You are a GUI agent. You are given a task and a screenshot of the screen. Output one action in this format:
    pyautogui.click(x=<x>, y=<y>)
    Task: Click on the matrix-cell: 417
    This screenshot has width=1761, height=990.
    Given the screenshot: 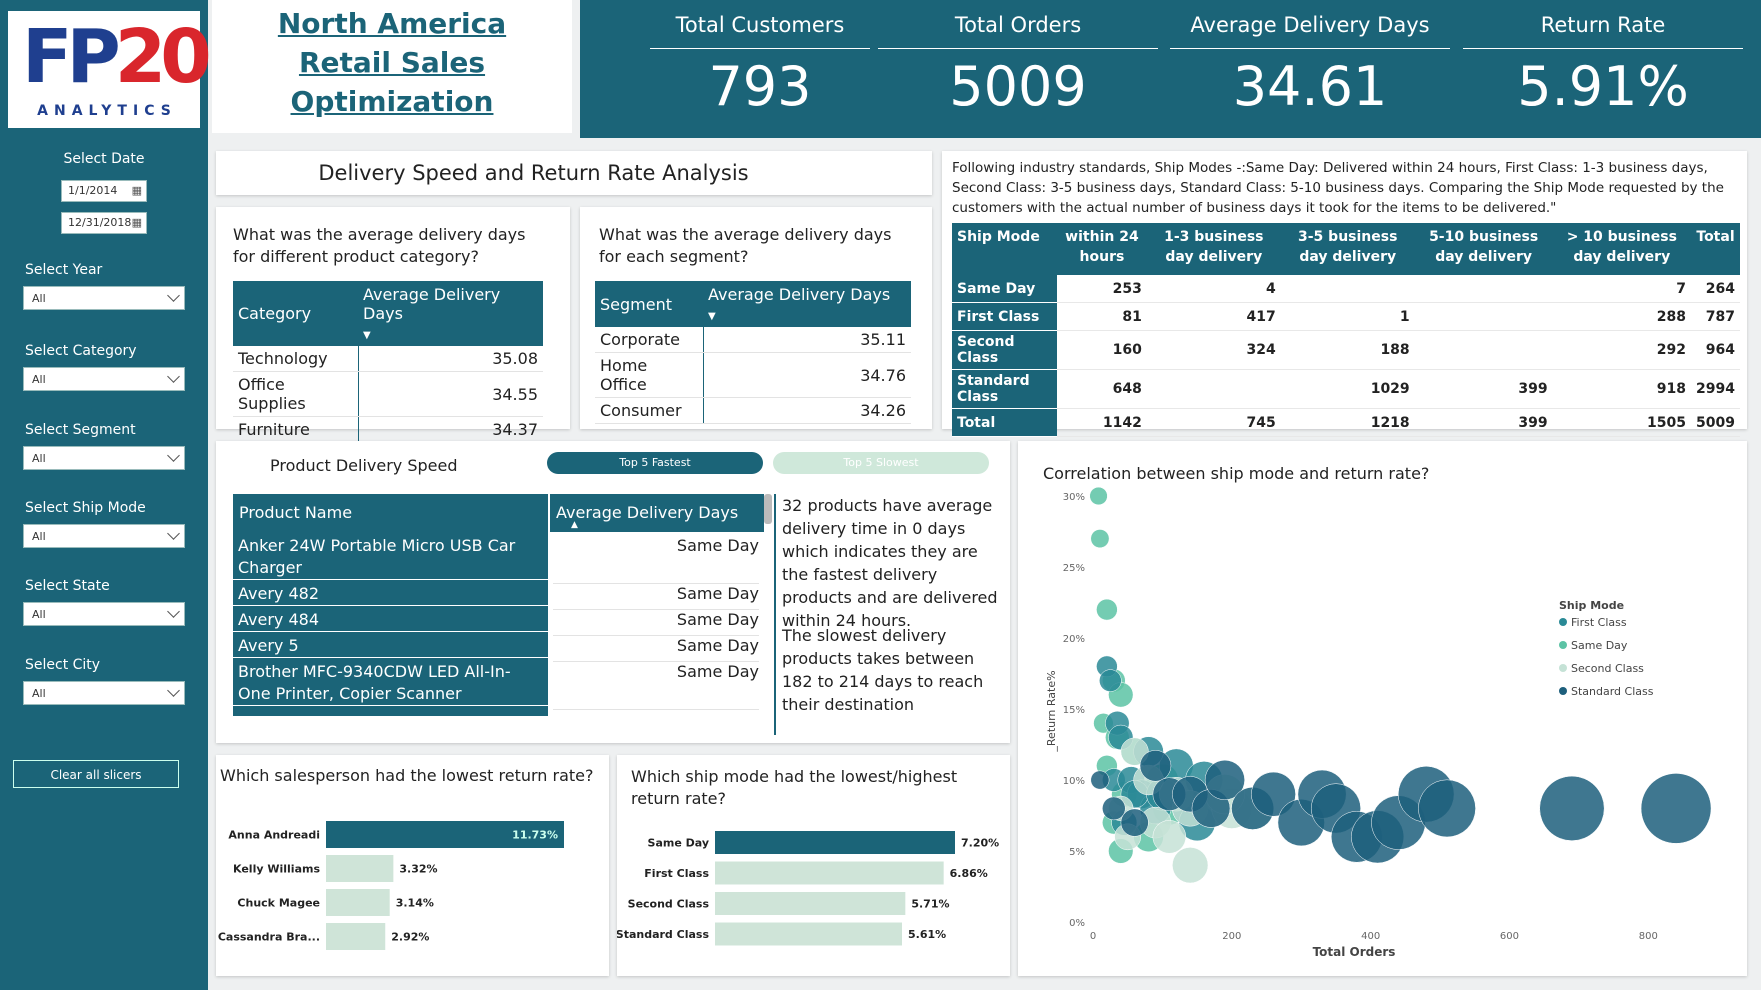 What is the action you would take?
    pyautogui.click(x=1213, y=316)
    